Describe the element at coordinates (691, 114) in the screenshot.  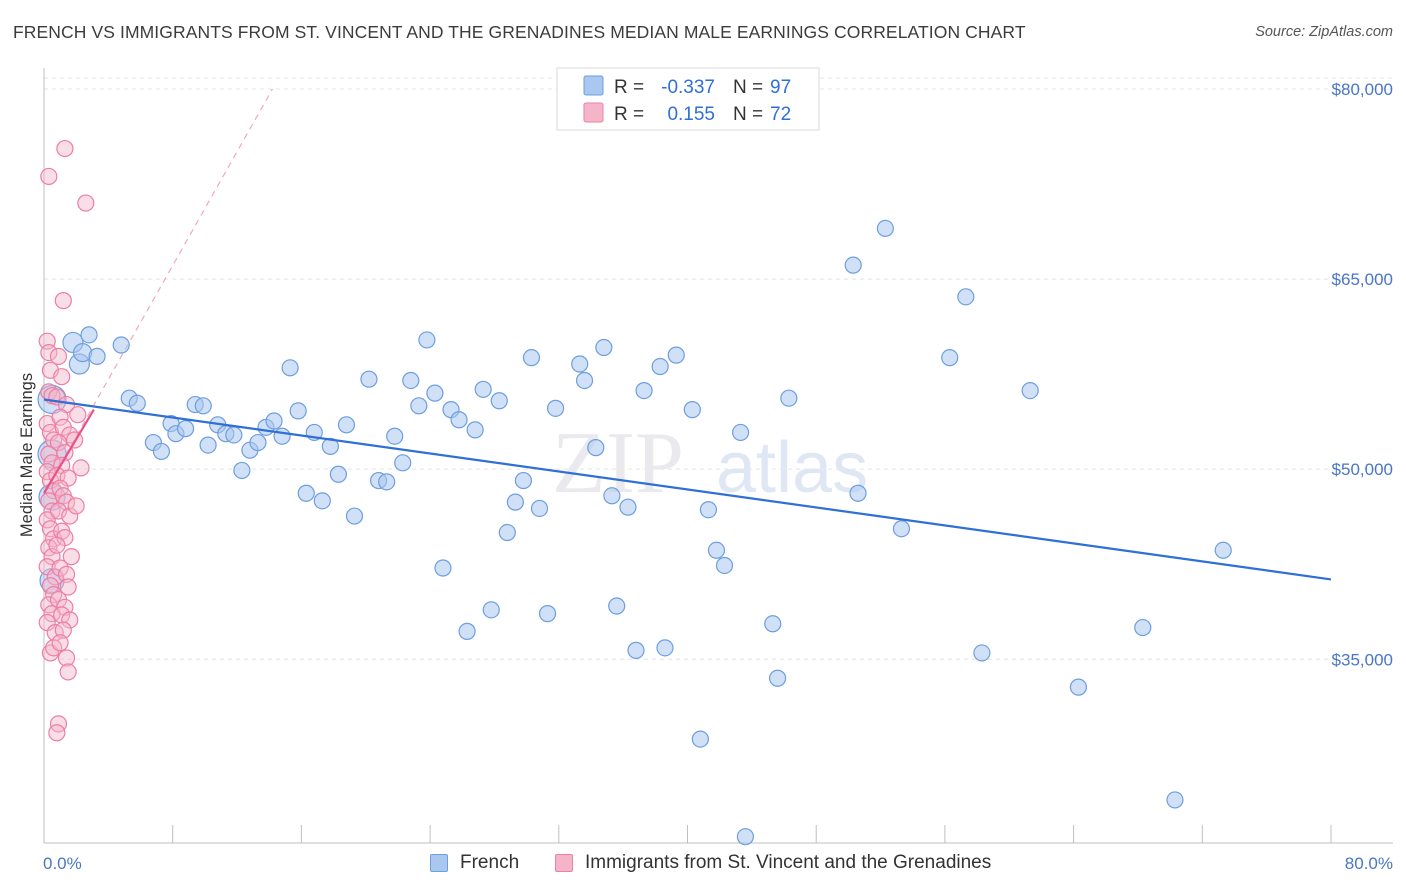
I see `legend-r-value-immigrants: 0.155` at that location.